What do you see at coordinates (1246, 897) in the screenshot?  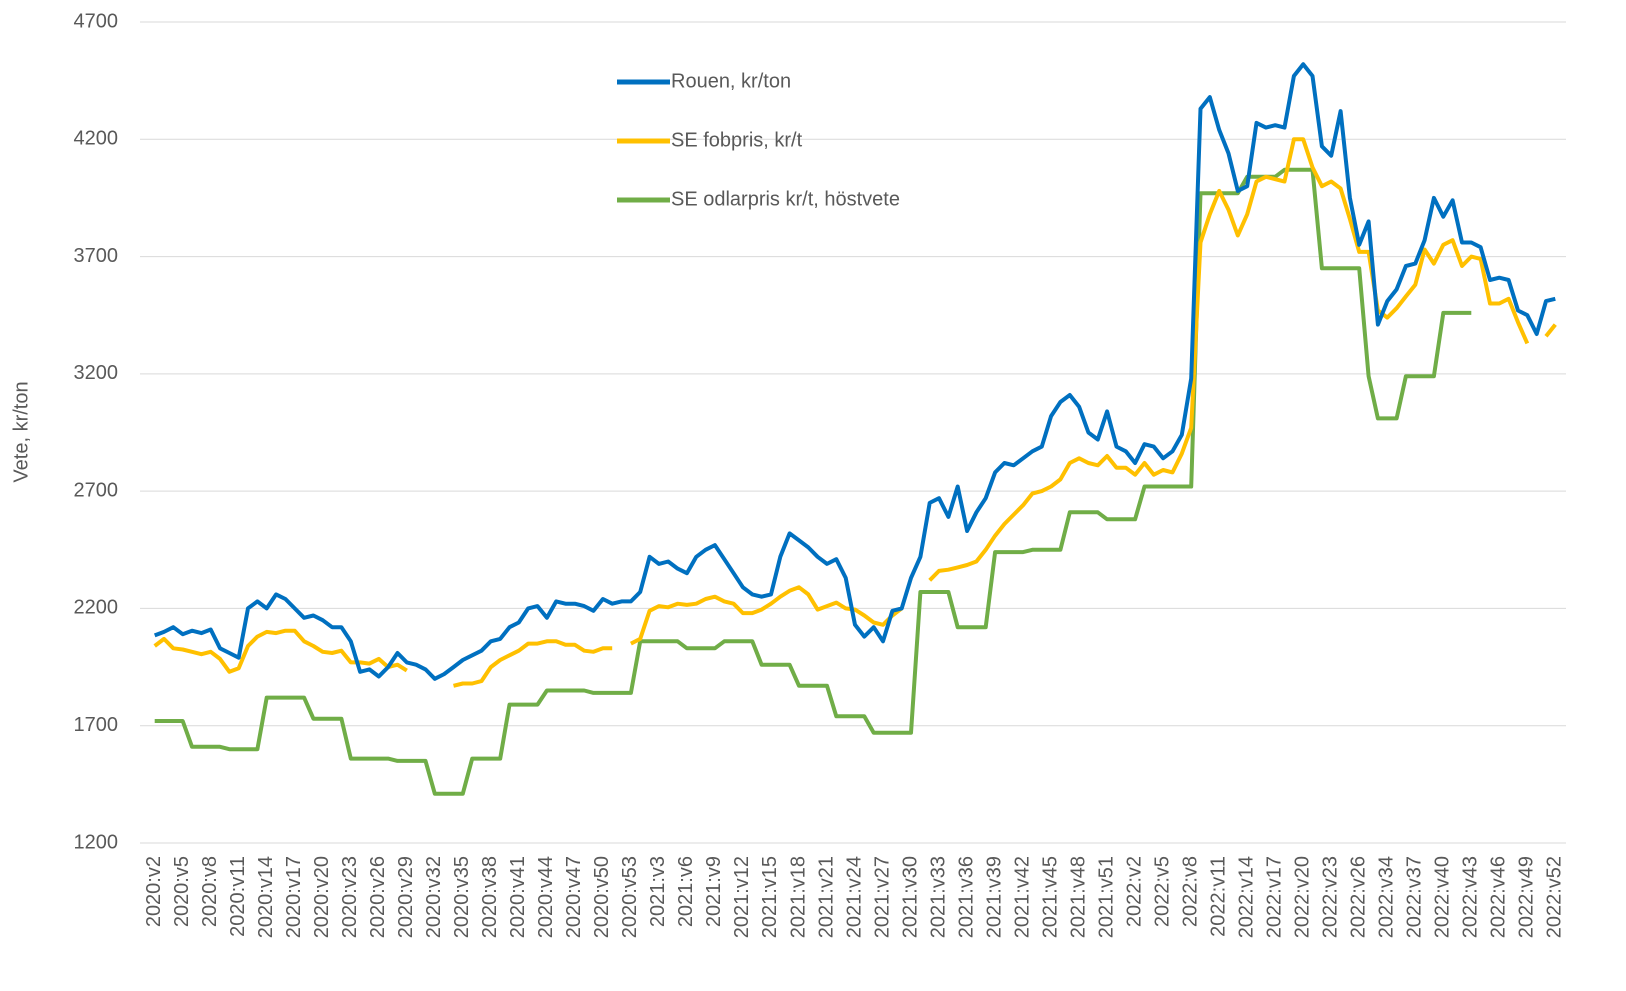 I see `x-tick-label: 2022:v14` at bounding box center [1246, 897].